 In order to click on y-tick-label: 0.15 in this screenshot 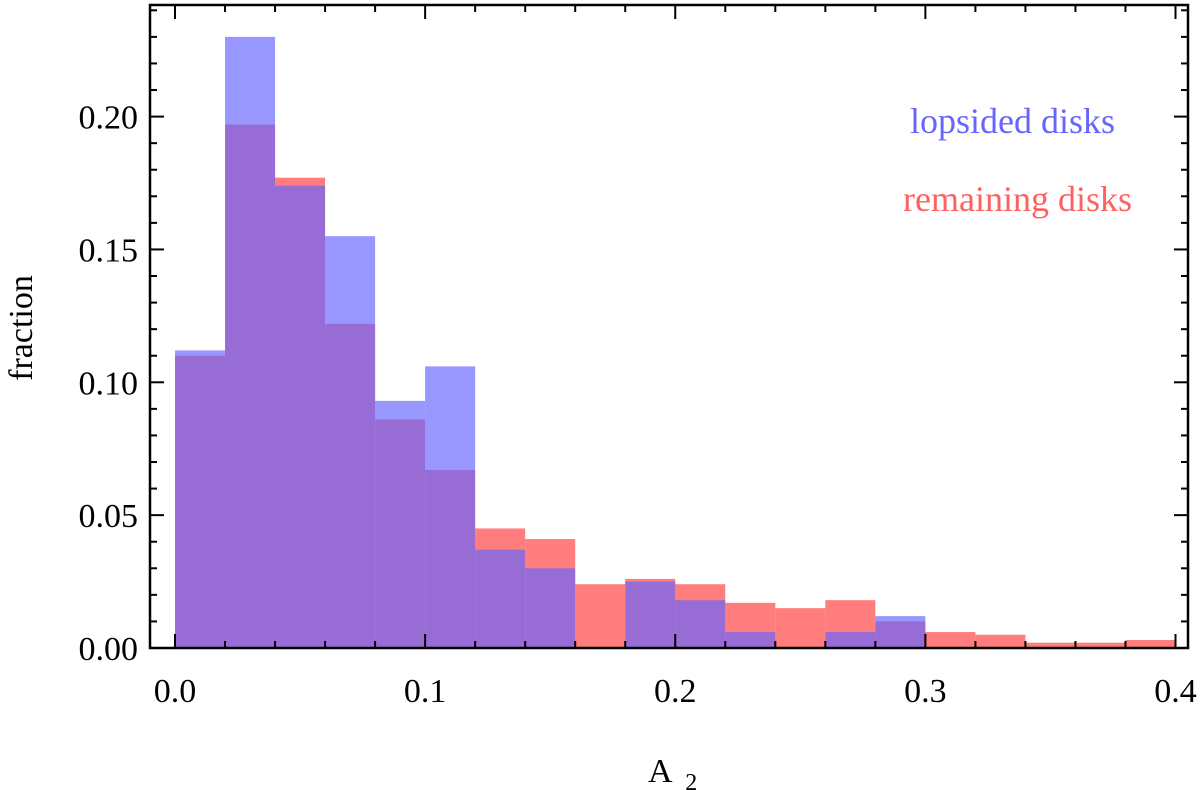, I will do `click(109, 250)`.